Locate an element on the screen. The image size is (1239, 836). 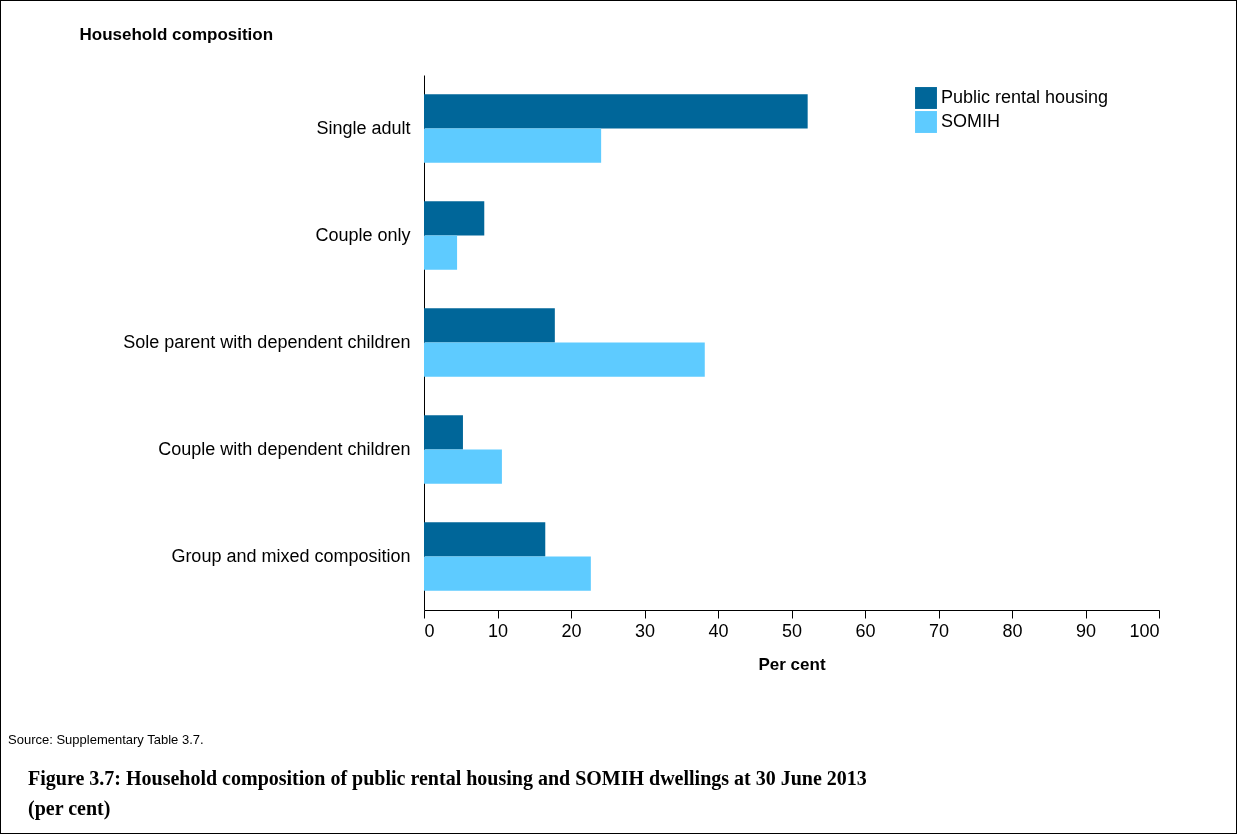
y-axis-title: Household composition is located at coordinates (176, 34).